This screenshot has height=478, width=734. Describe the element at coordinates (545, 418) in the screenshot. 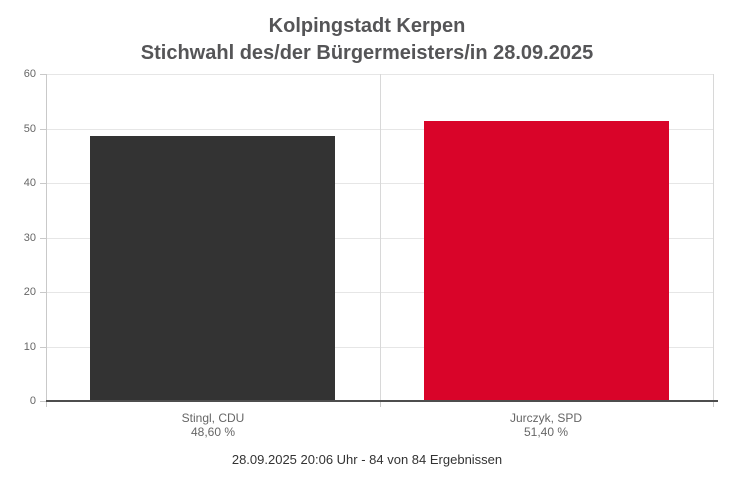

I see `candidate-name-label: Jurczyk, SPD` at that location.